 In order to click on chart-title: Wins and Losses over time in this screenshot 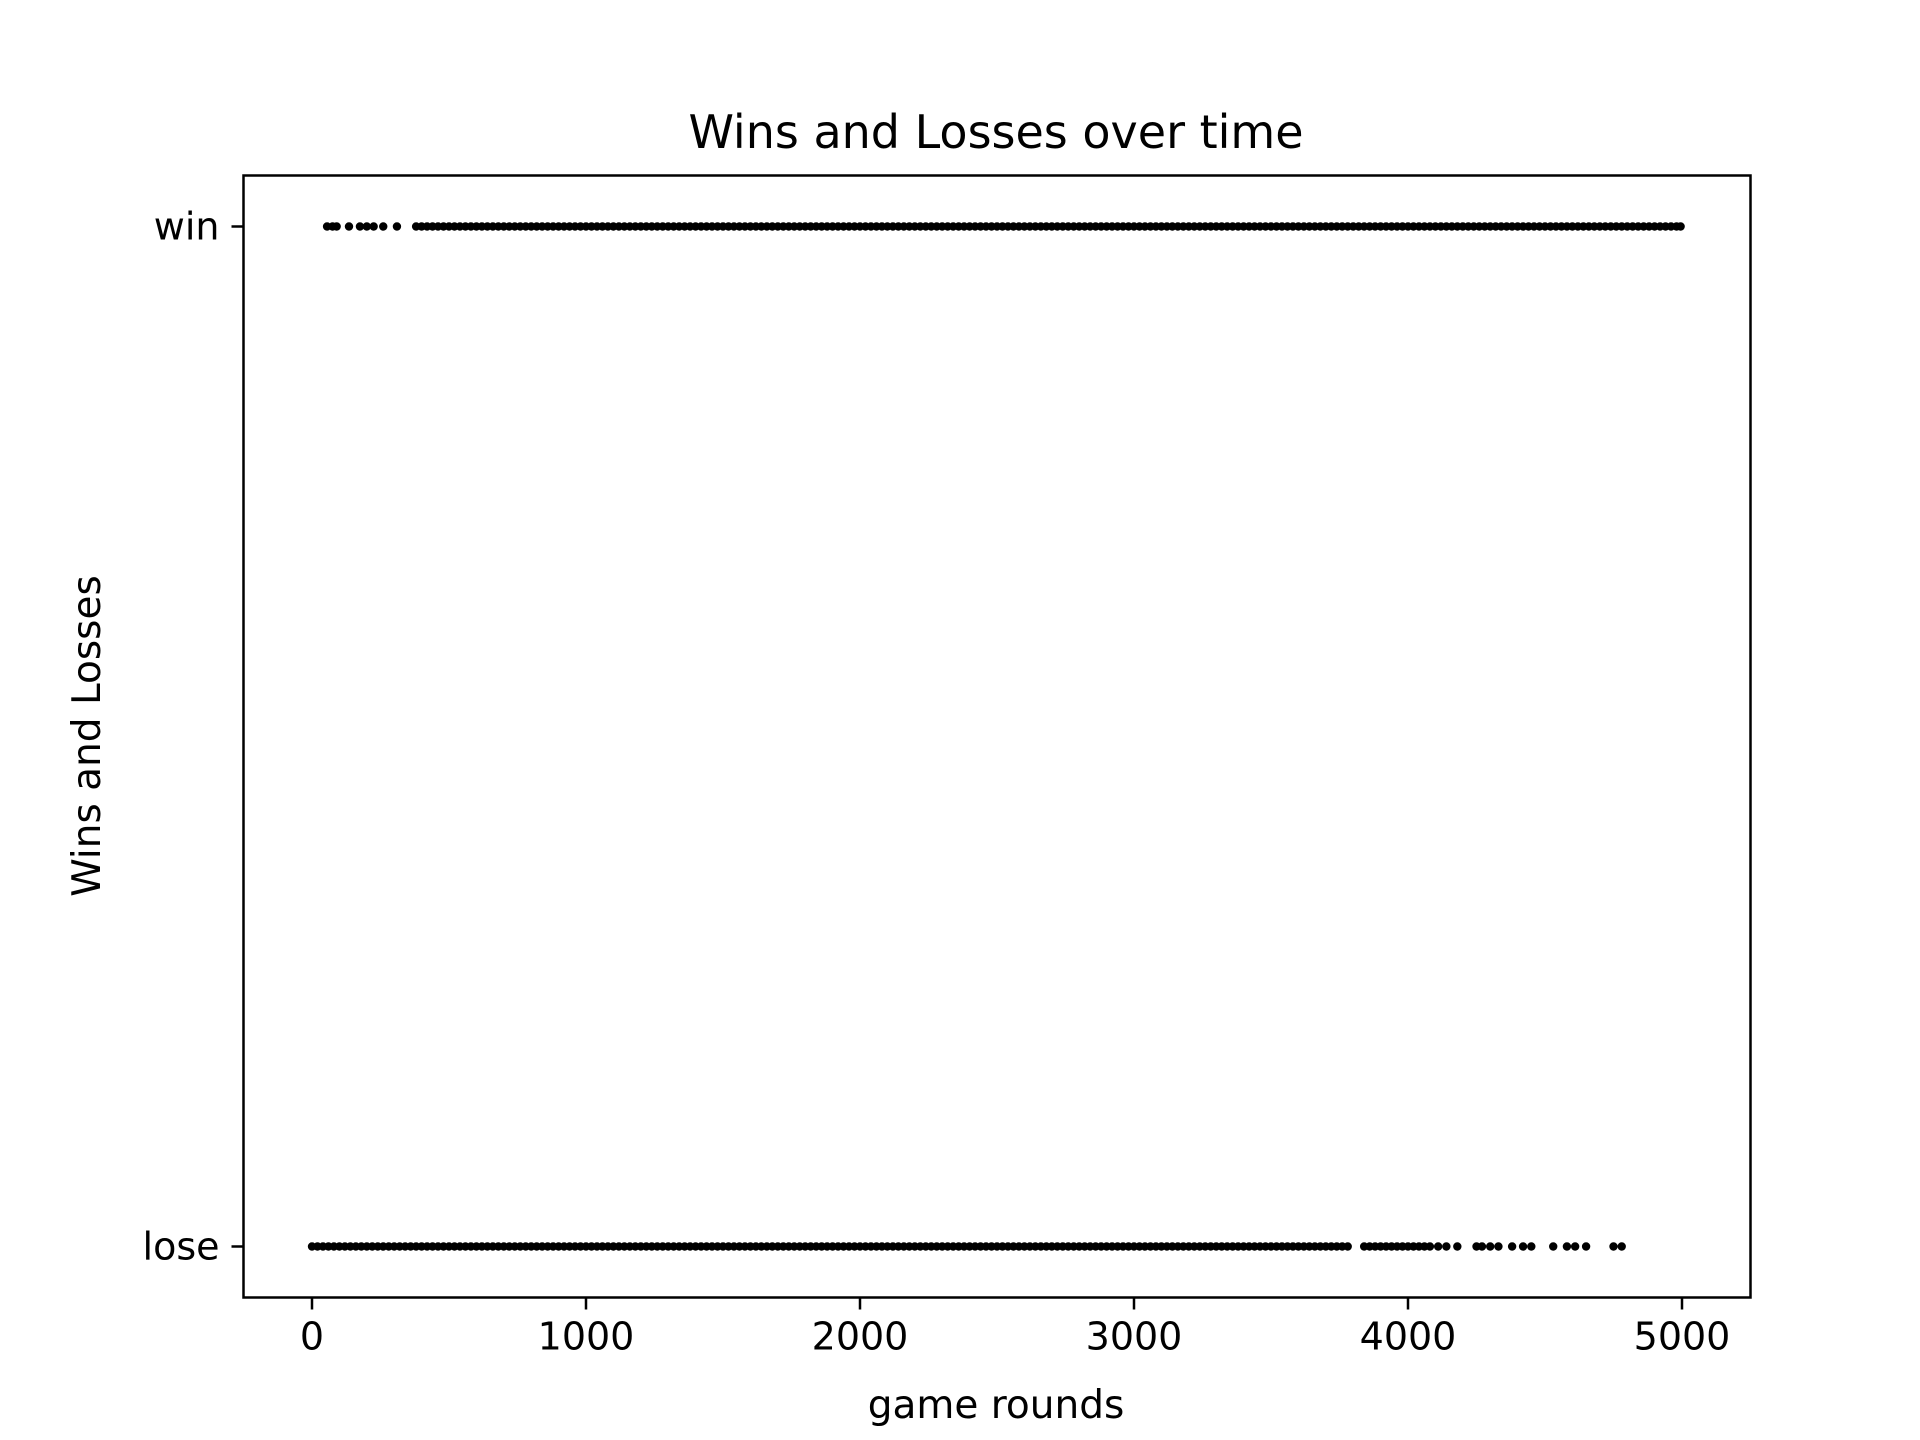, I will do `click(995, 132)`.